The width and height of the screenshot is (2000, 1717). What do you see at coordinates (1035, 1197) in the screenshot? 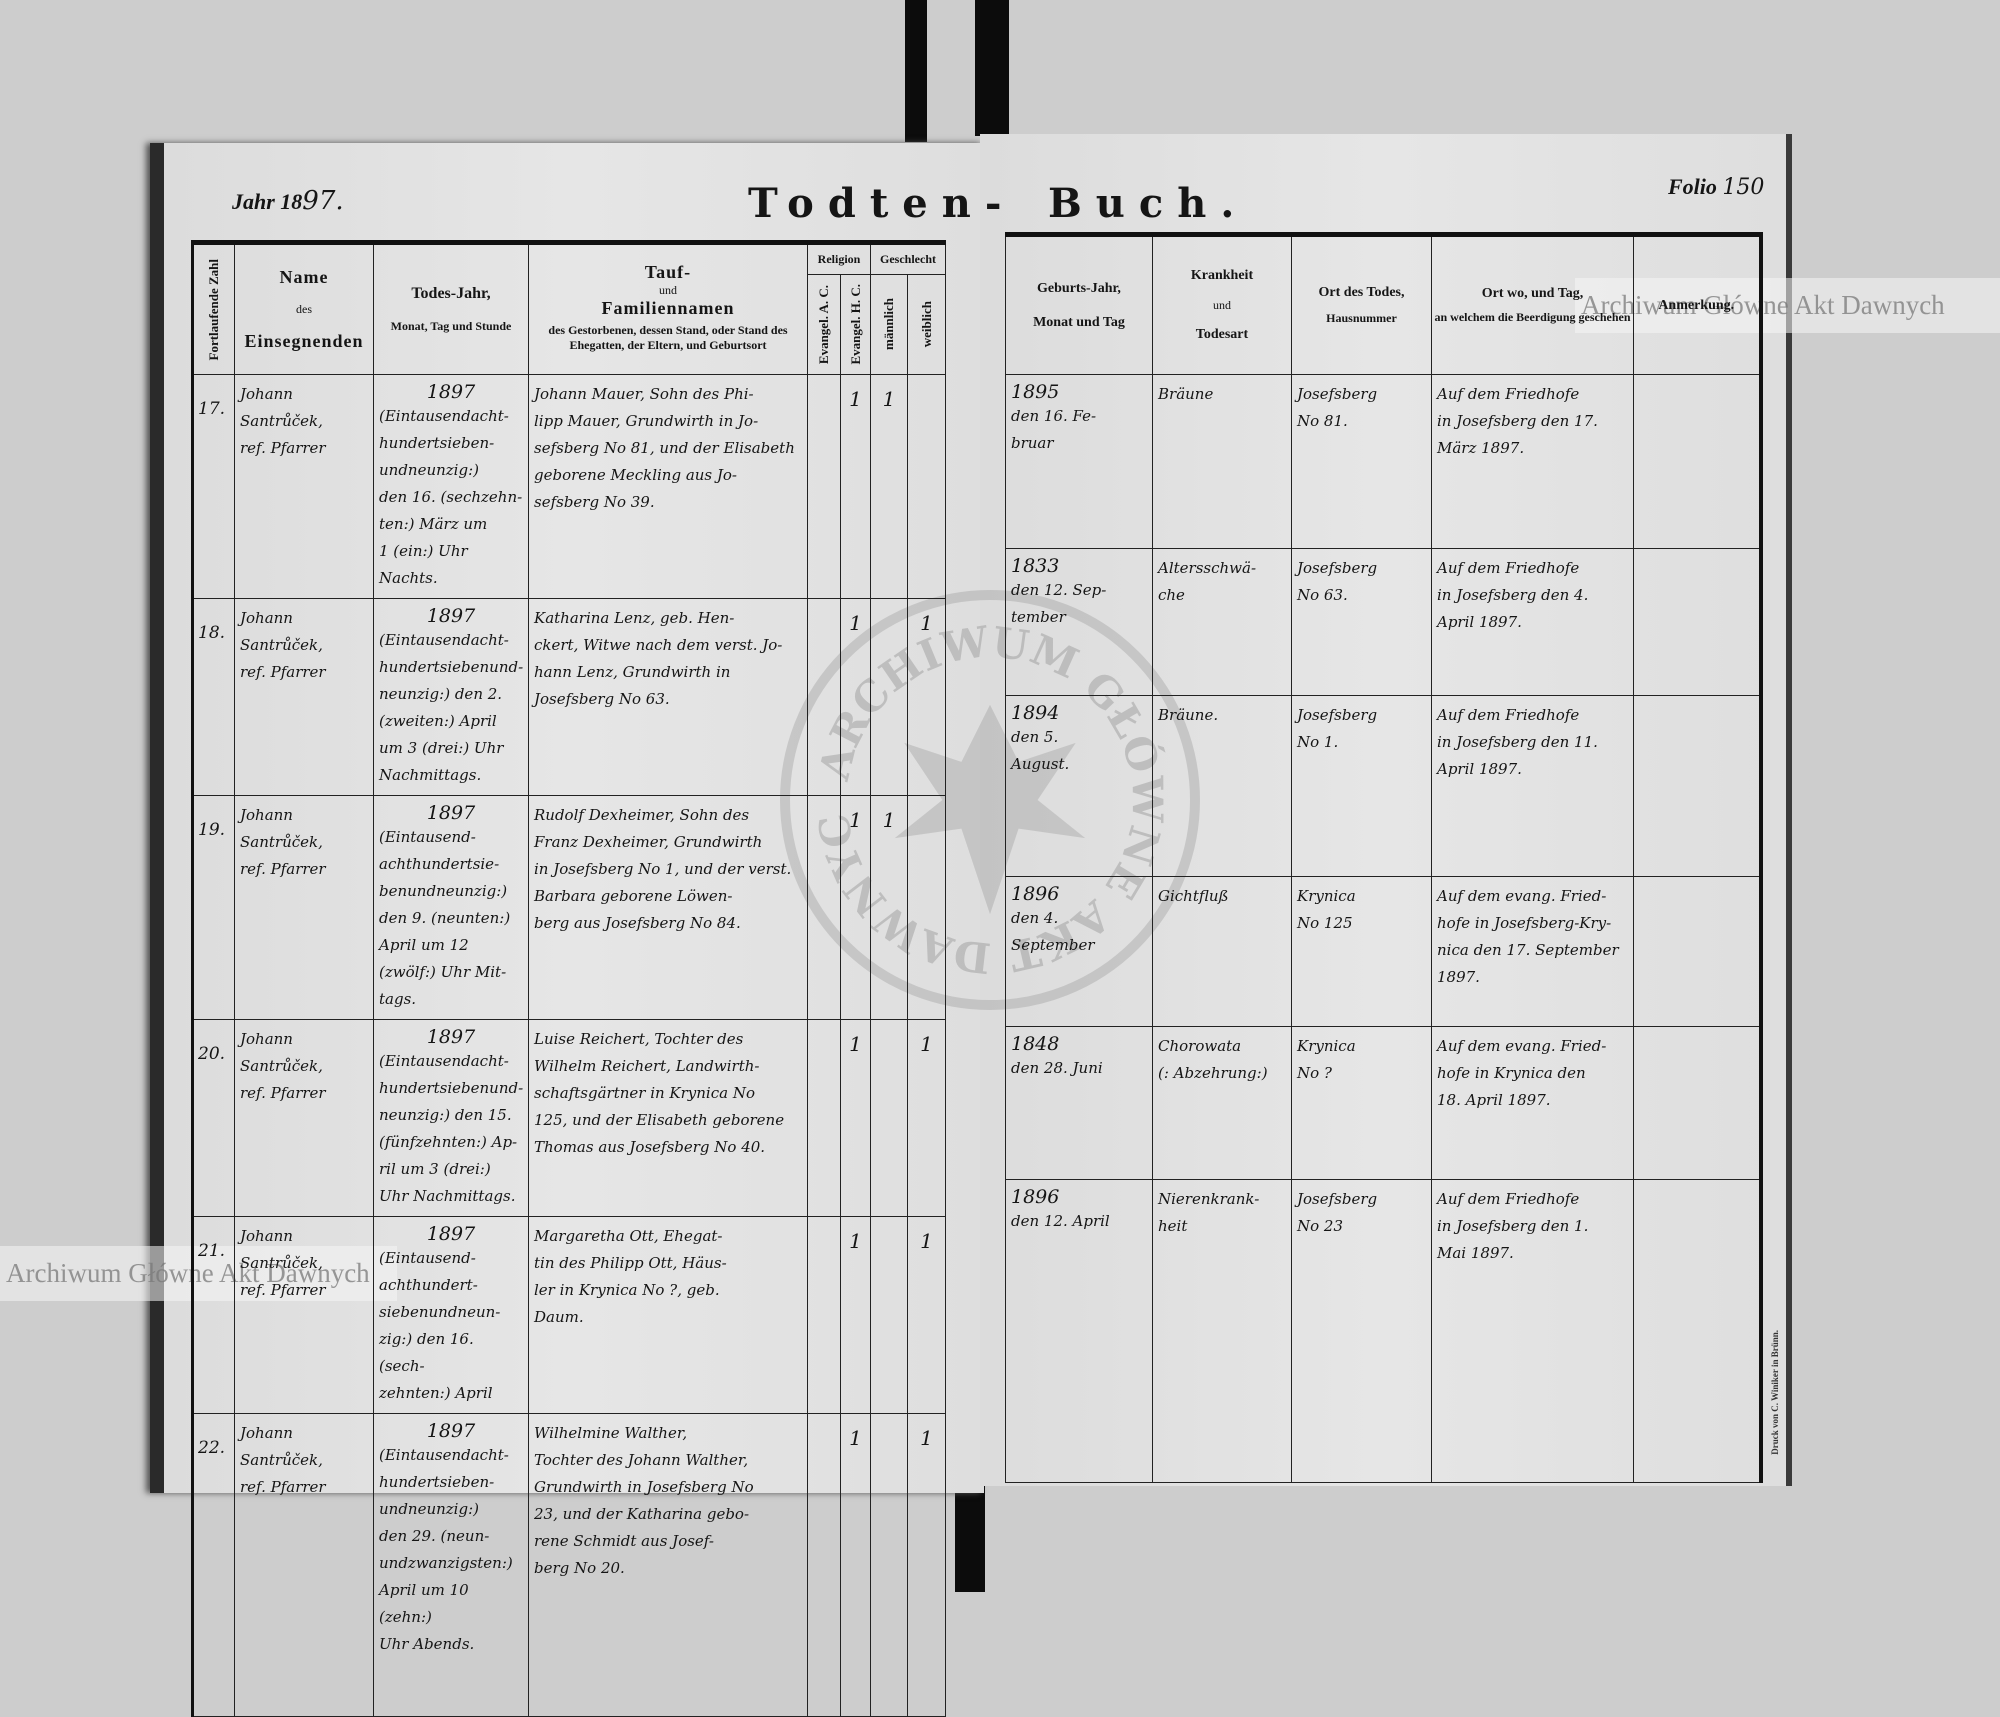
I see `birth-year: 1896` at bounding box center [1035, 1197].